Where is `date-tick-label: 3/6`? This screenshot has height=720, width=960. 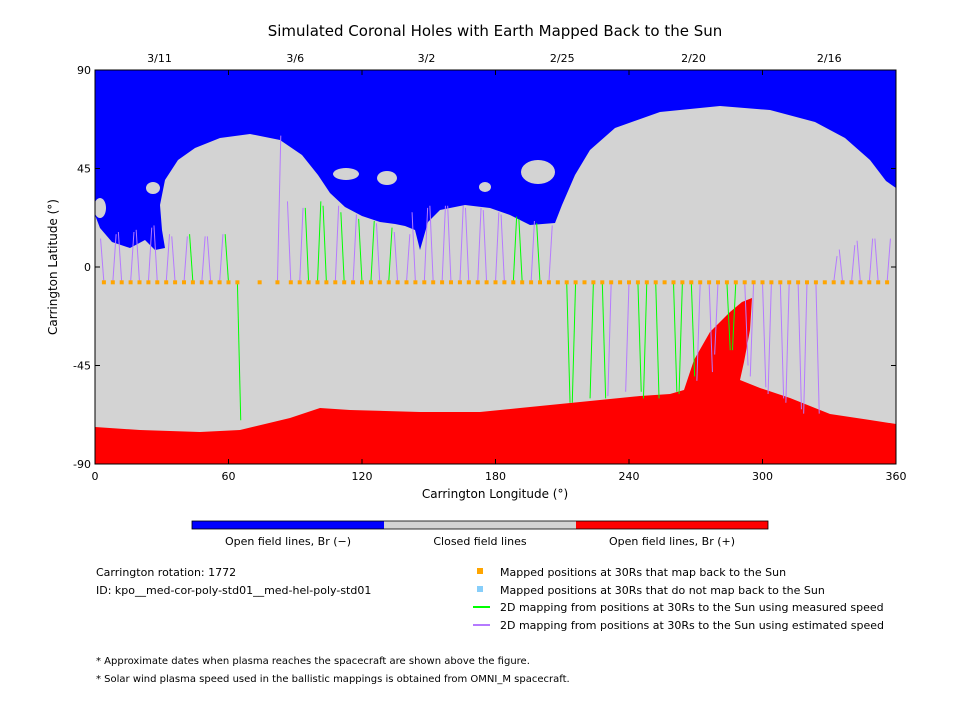
date-tick-label: 3/6 is located at coordinates (295, 58).